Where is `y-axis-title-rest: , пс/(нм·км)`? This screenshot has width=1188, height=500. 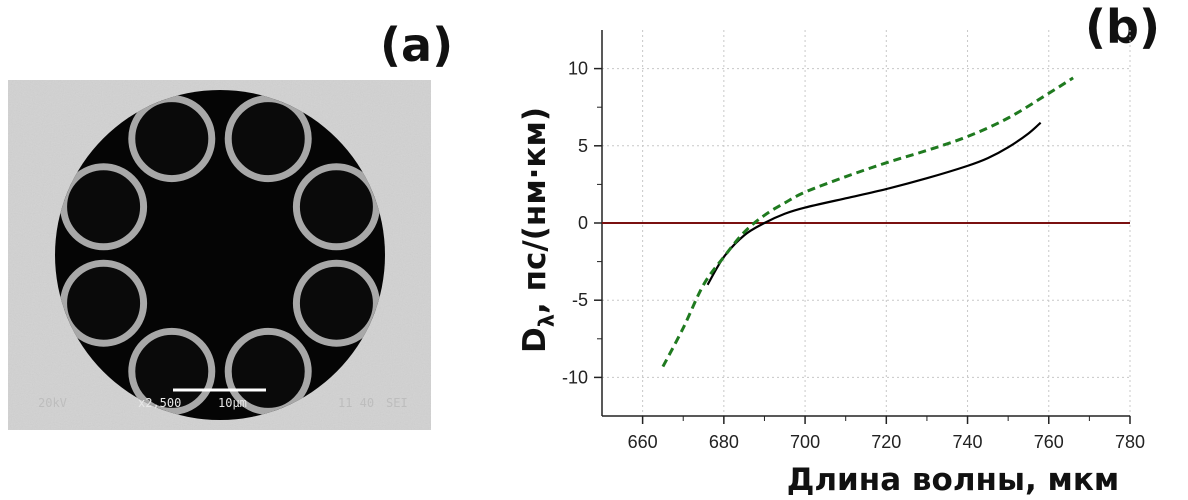 y-axis-title-rest: , пс/(нм·км) is located at coordinates (535, 210).